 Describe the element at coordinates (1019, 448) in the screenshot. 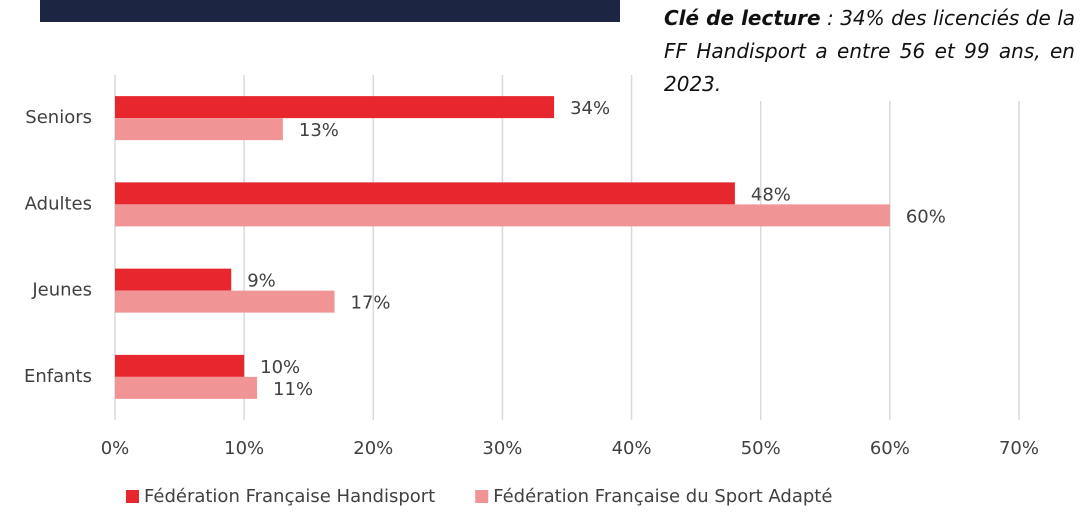

I see `x-tick-label: 70%` at that location.